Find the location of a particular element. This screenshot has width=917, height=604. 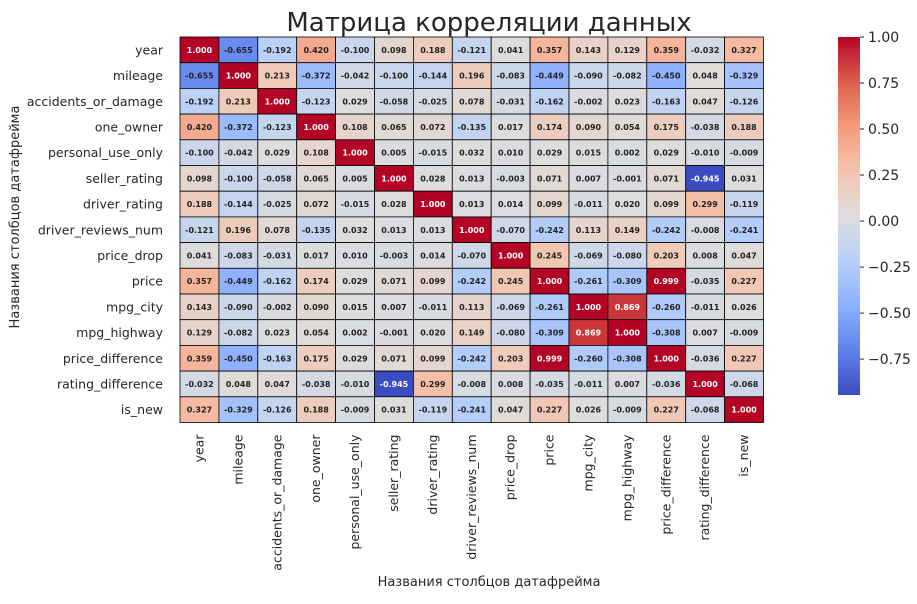

cell-value-label: 0.065 is located at coordinates (394, 127).